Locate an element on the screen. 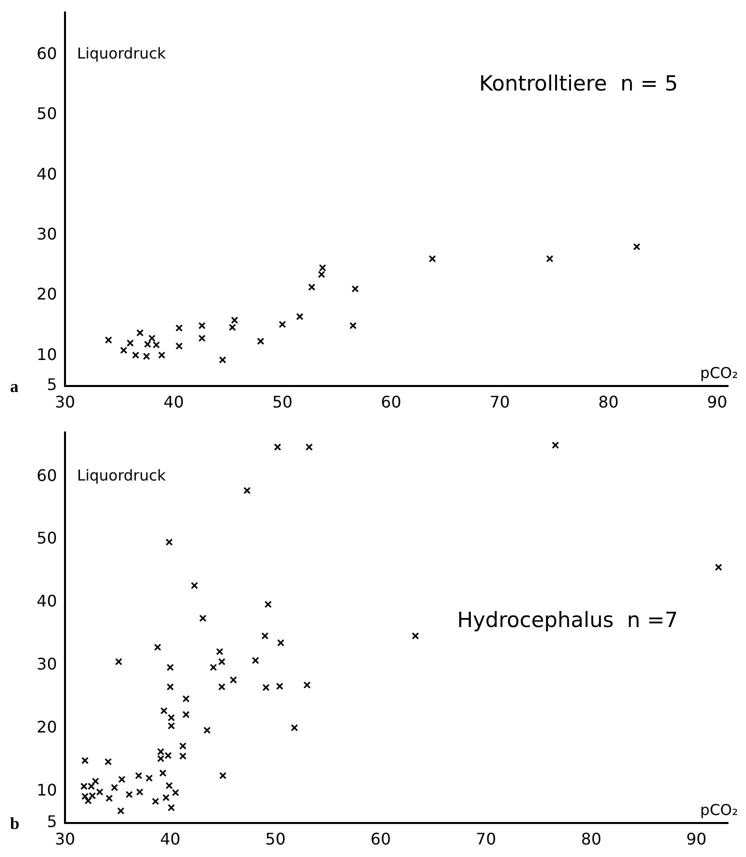 This screenshot has width=746, height=857. text: b is located at coordinates (15, 824).